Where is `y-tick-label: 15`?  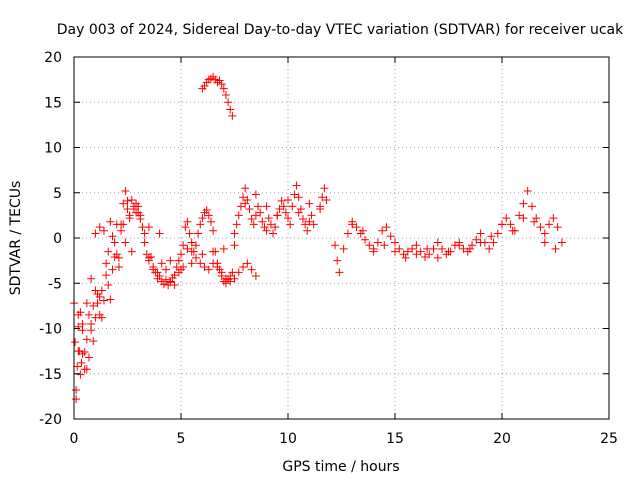
y-tick-label: 15 is located at coordinates (53, 103).